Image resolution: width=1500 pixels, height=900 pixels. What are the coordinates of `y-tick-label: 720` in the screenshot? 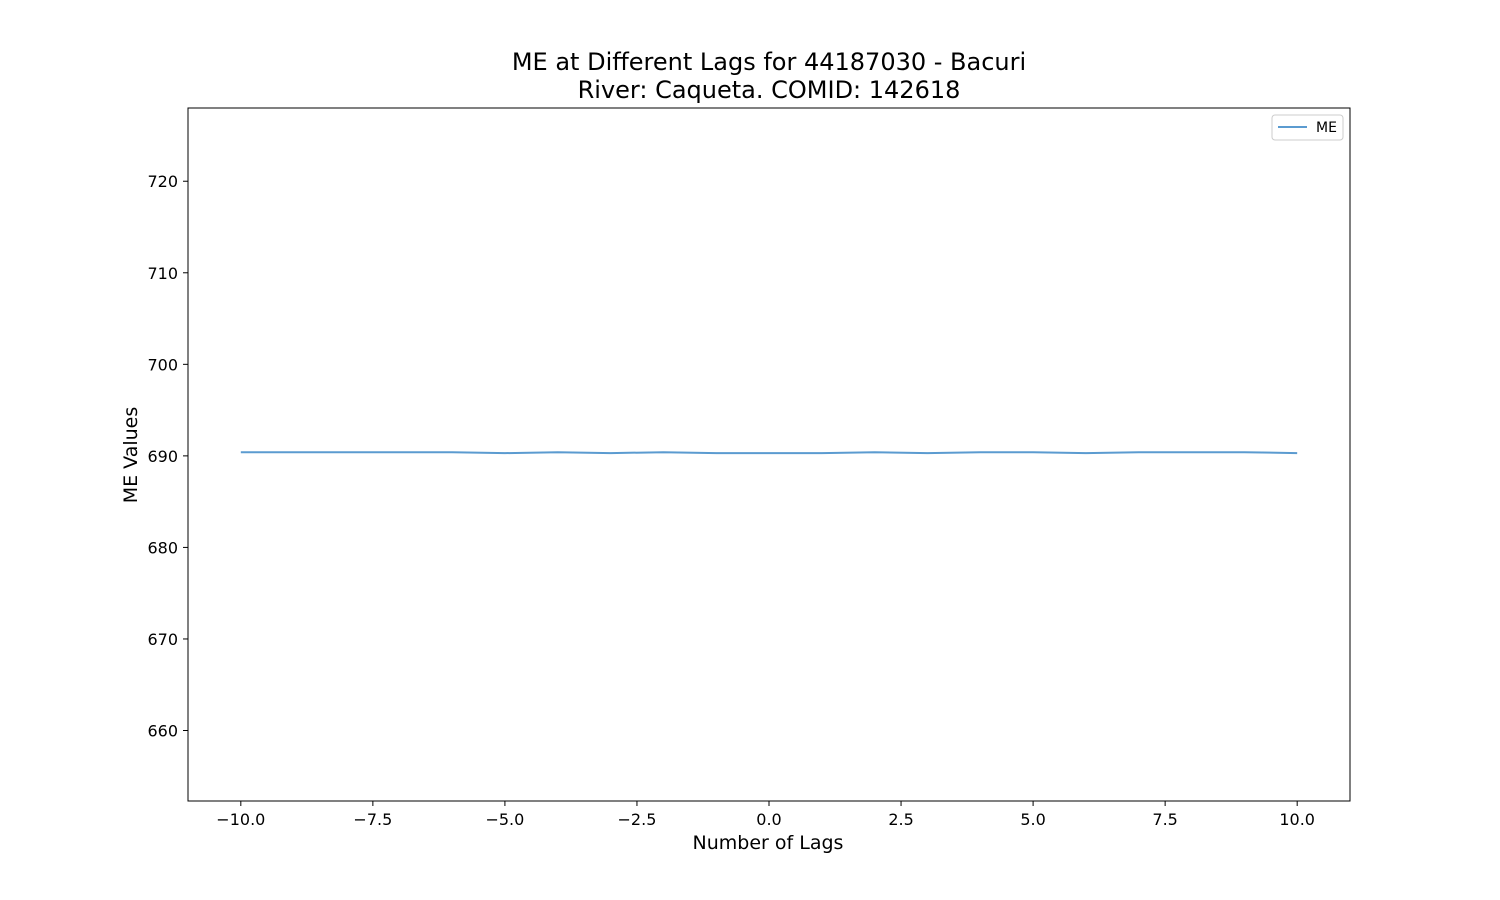 It's located at (162, 181).